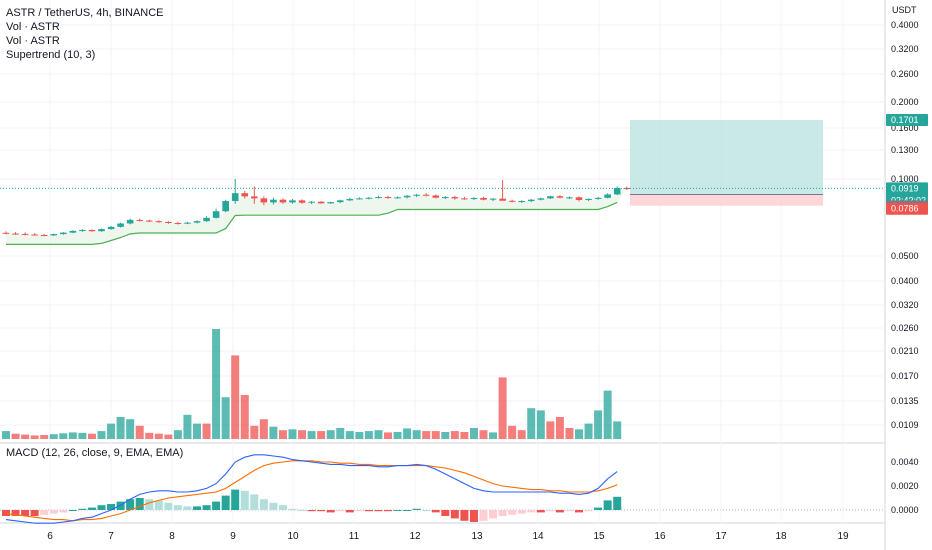 The image size is (932, 550). I want to click on price-tick-label: 0.0135, so click(905, 401).